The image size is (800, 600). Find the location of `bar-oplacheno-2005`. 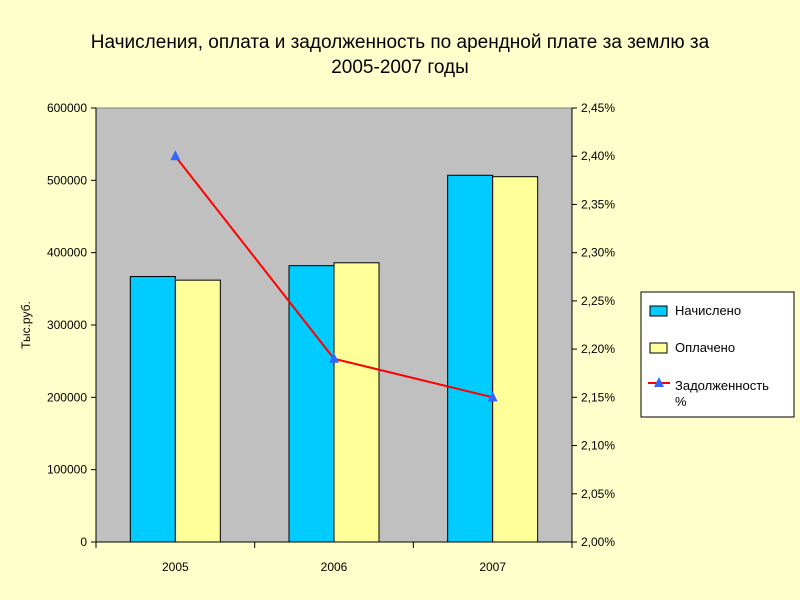

bar-oplacheno-2005 is located at coordinates (197, 411).